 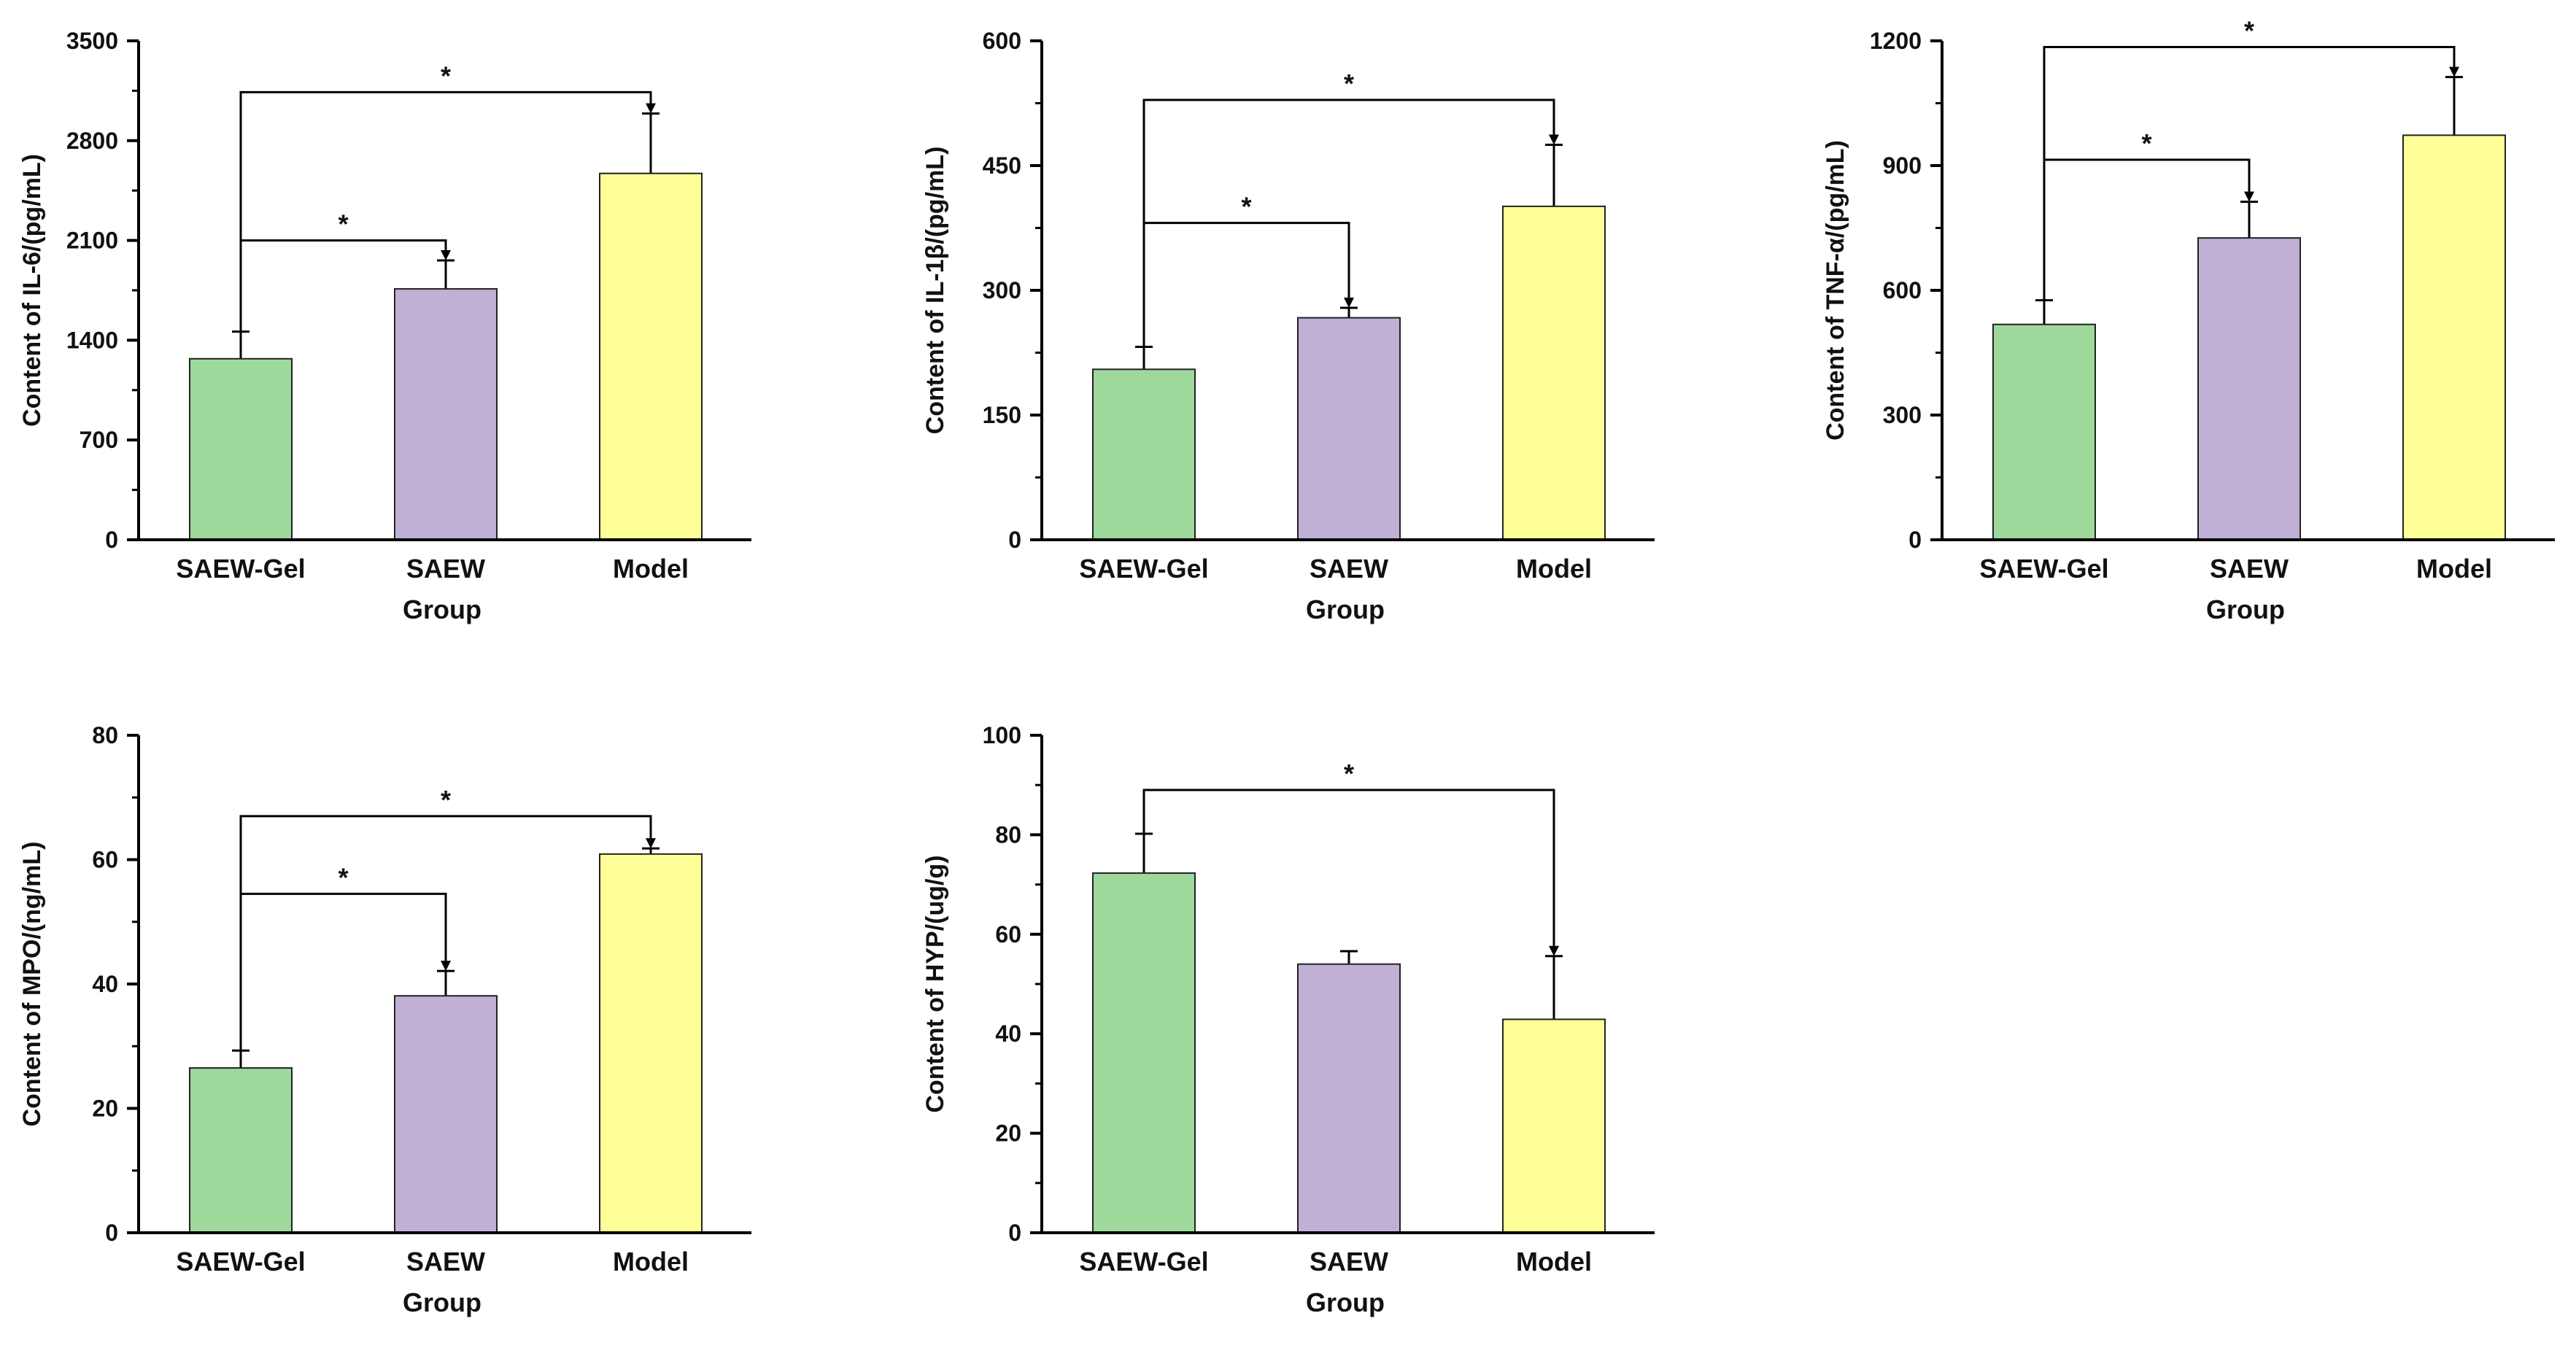 I want to click on y-tick-label: 150, so click(x=1002, y=415).